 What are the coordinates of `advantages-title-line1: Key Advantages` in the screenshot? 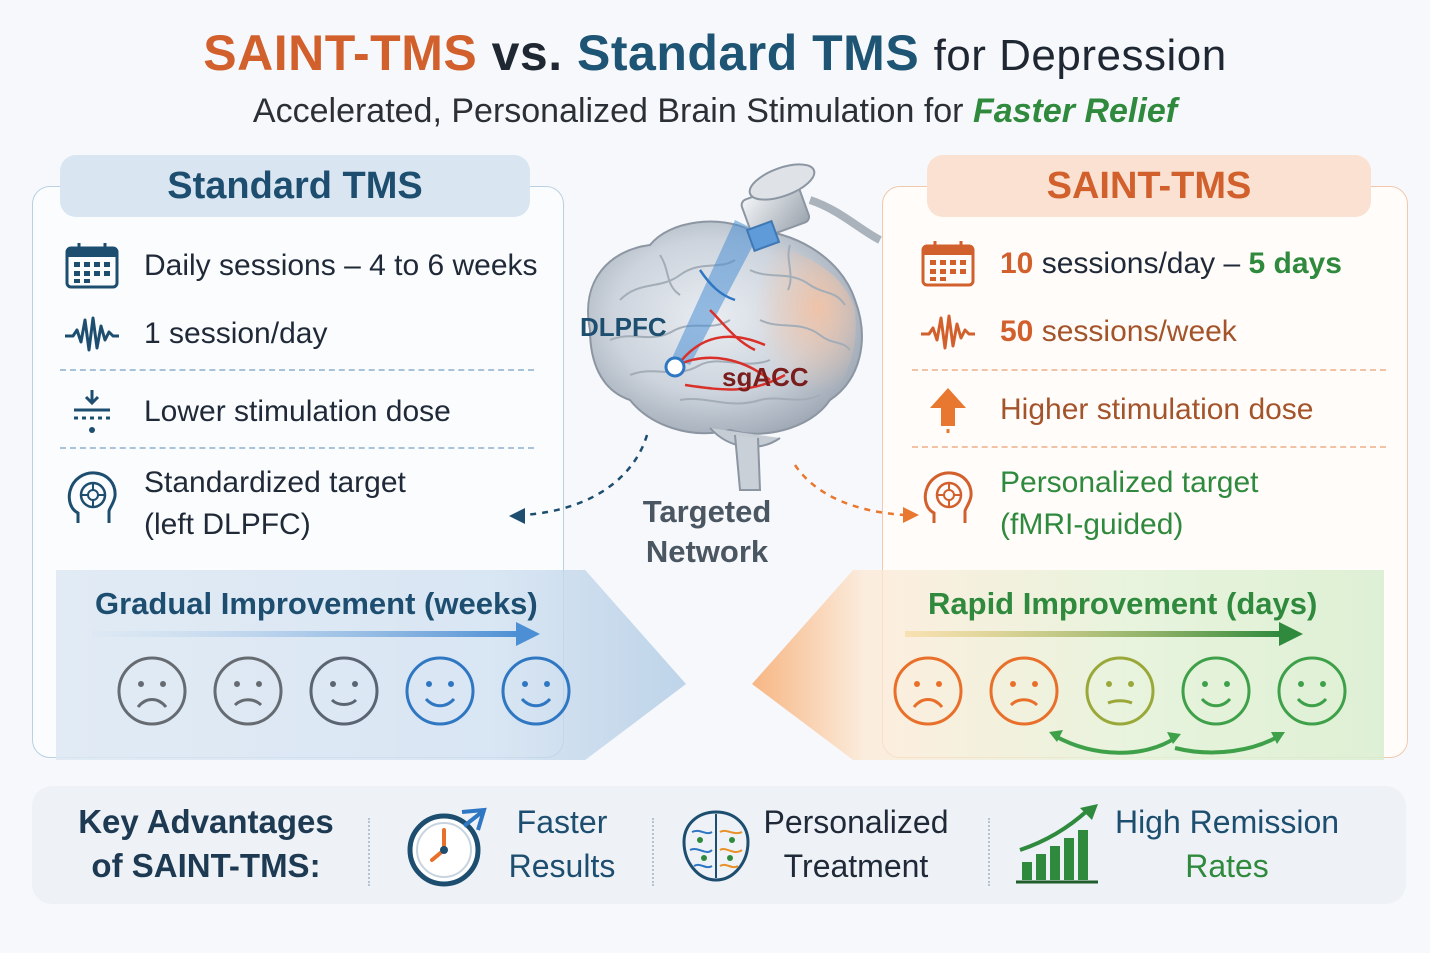 It's located at (206, 821).